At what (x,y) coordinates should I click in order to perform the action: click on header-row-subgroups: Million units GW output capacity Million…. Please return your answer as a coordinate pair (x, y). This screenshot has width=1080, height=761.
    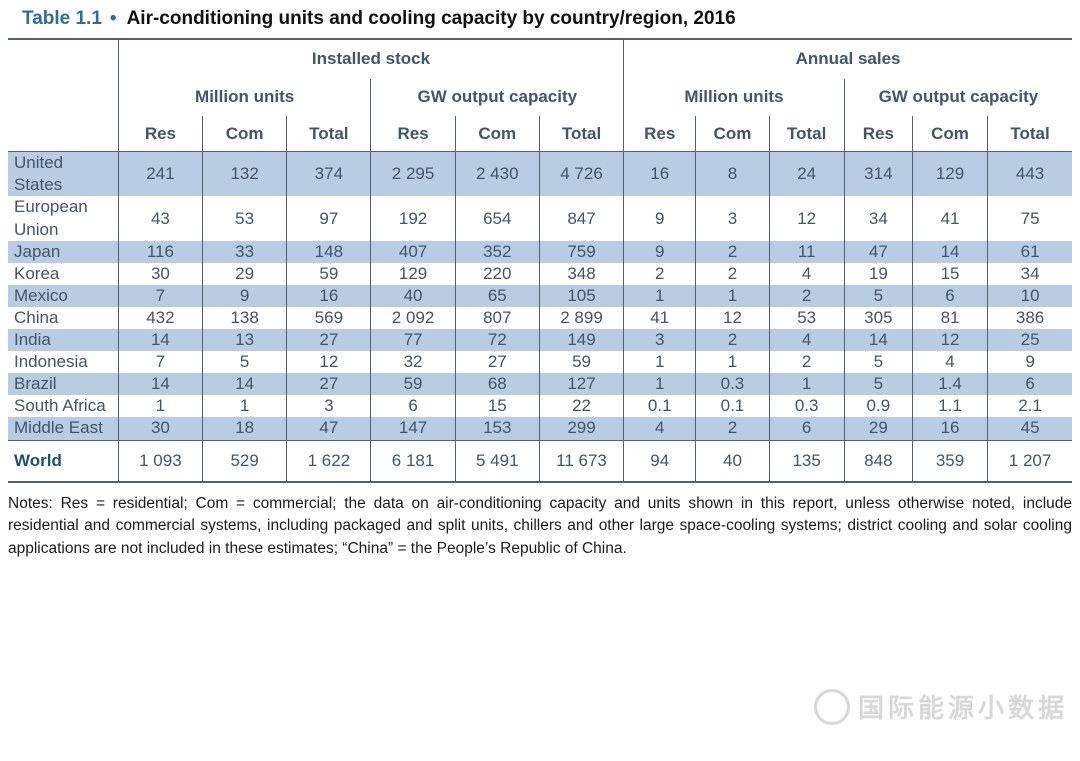
    Looking at the image, I should click on (540, 97).